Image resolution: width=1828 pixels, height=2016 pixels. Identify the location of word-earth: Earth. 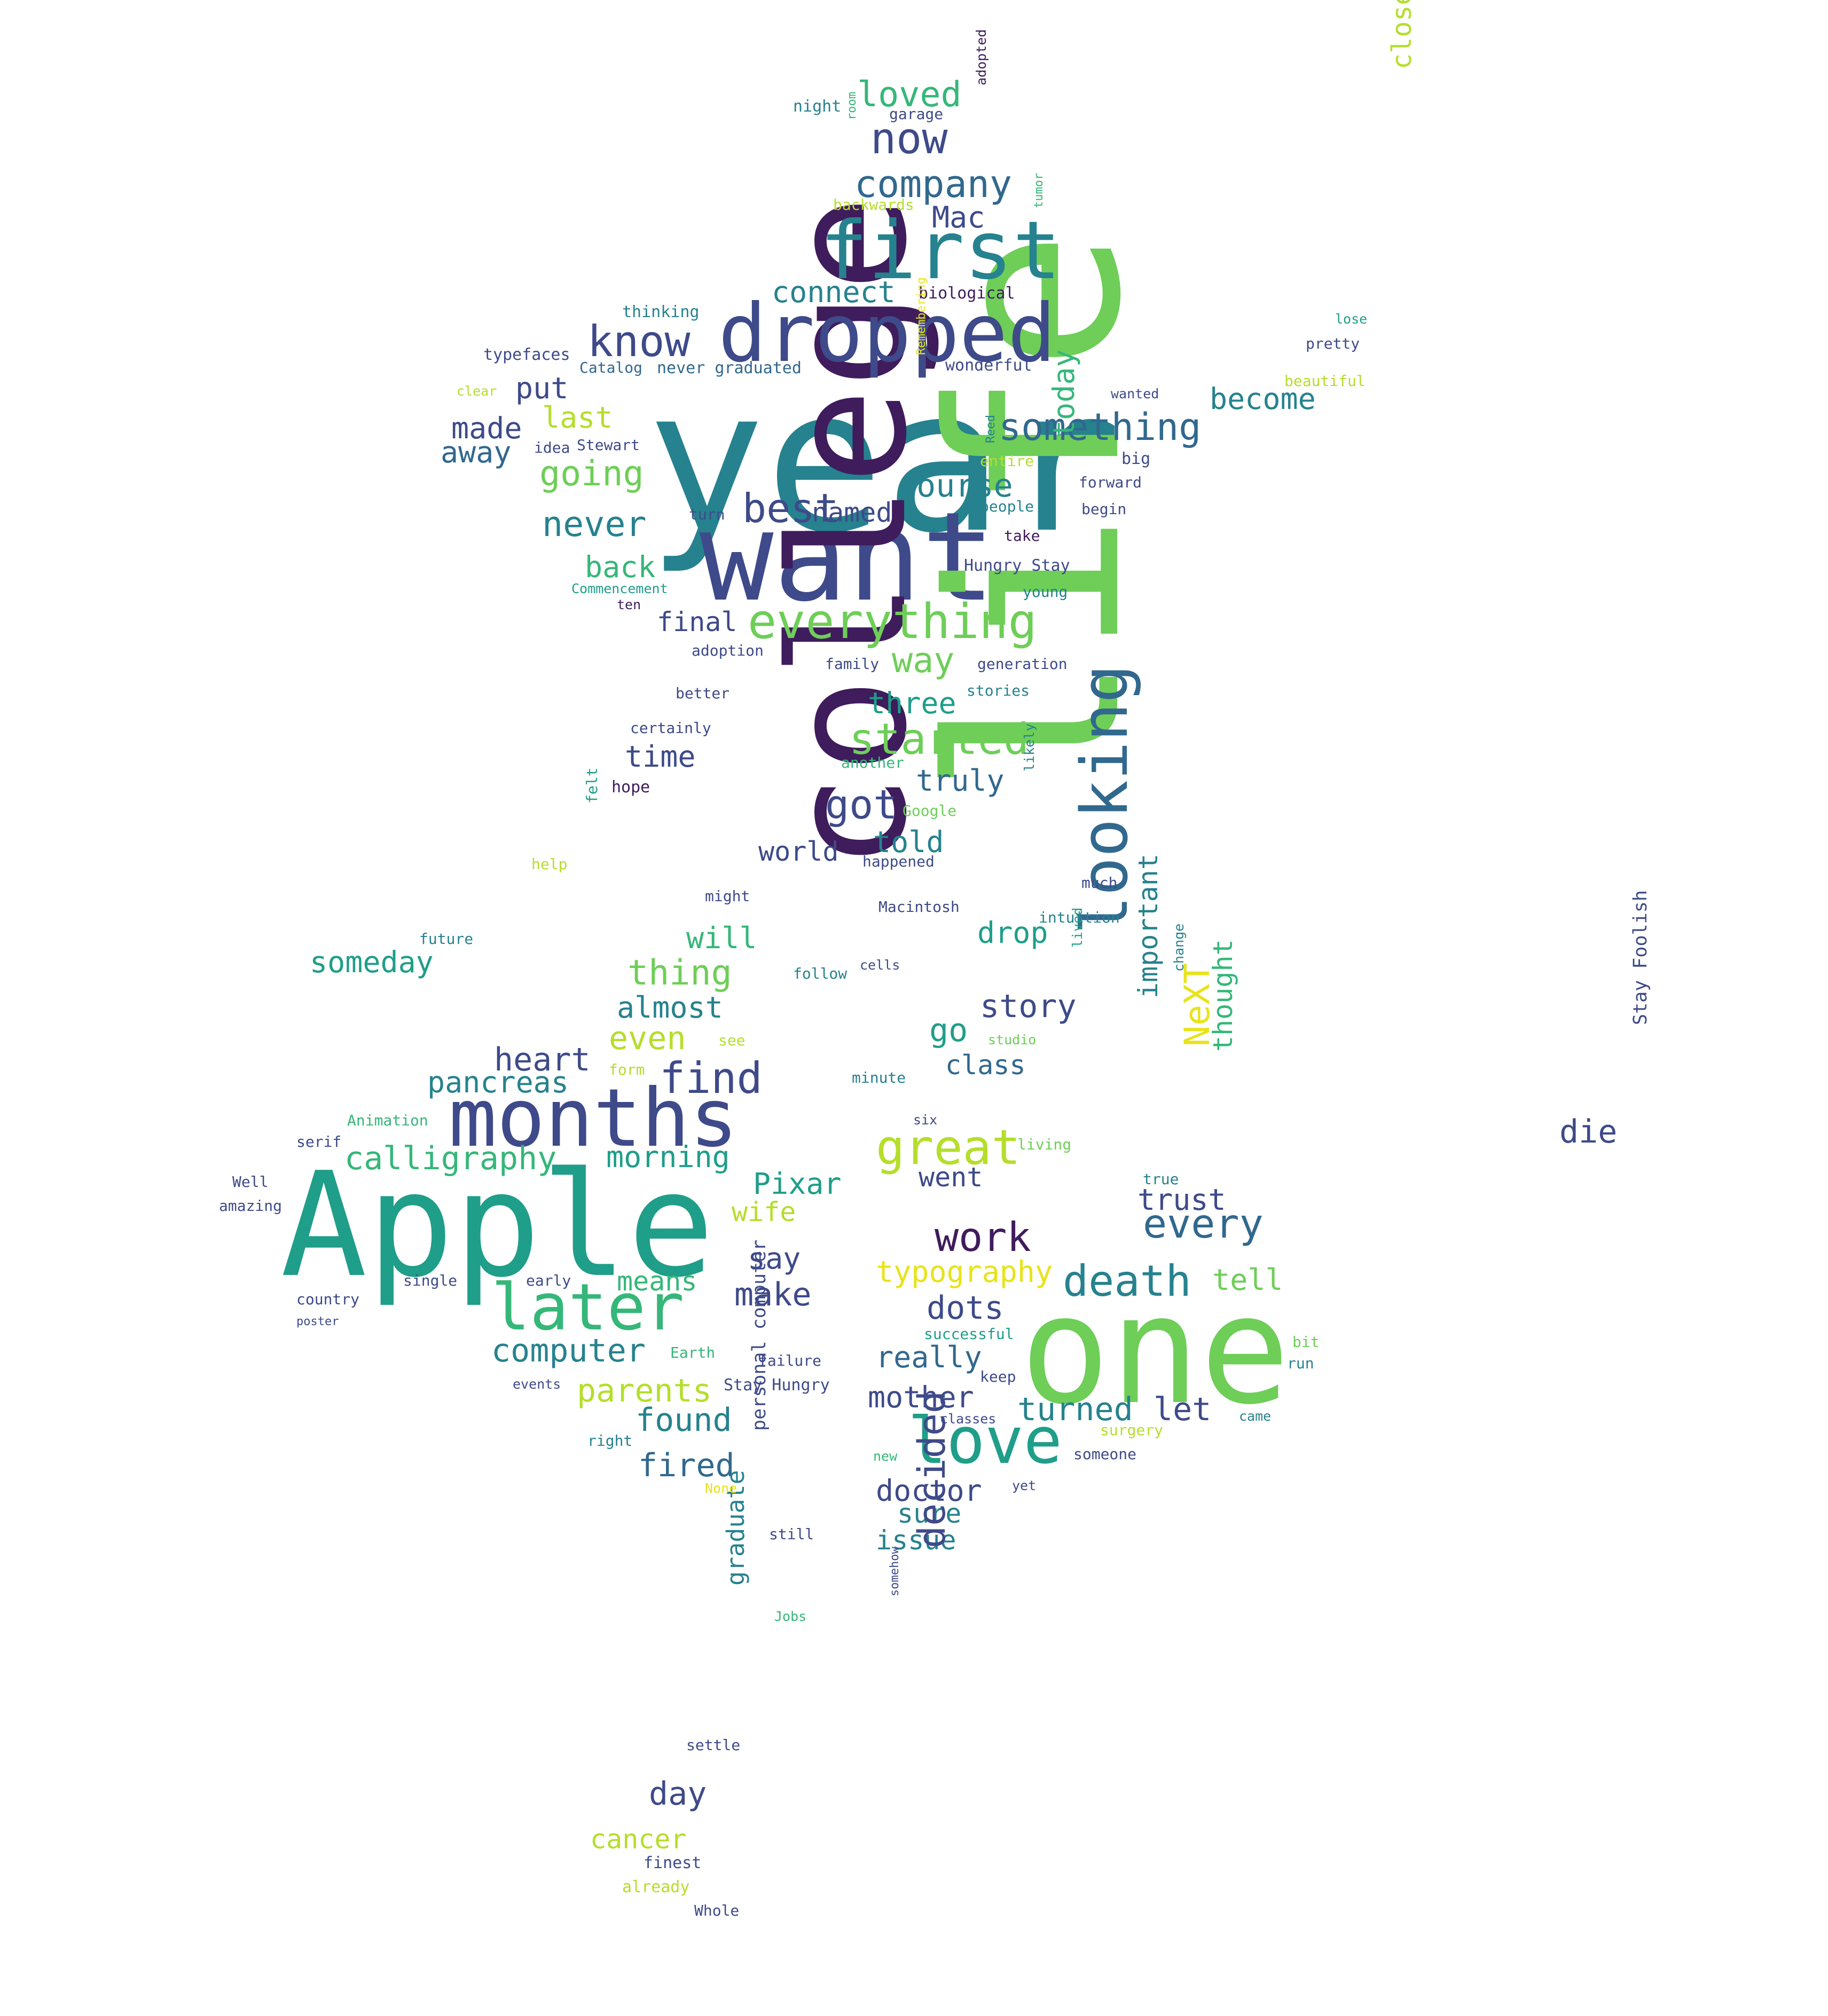
(693, 1352).